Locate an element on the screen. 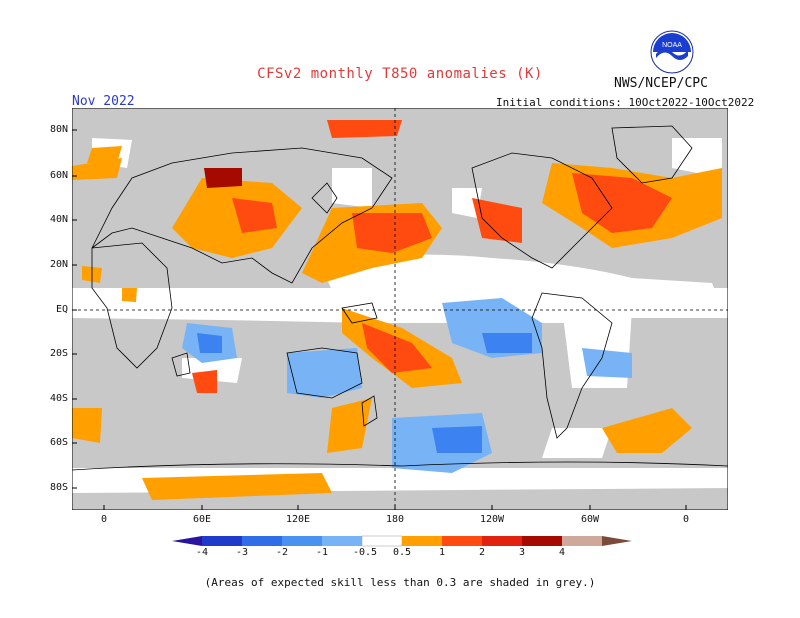 The image size is (800, 618). colorbar-label: -2 is located at coordinates (282, 552).